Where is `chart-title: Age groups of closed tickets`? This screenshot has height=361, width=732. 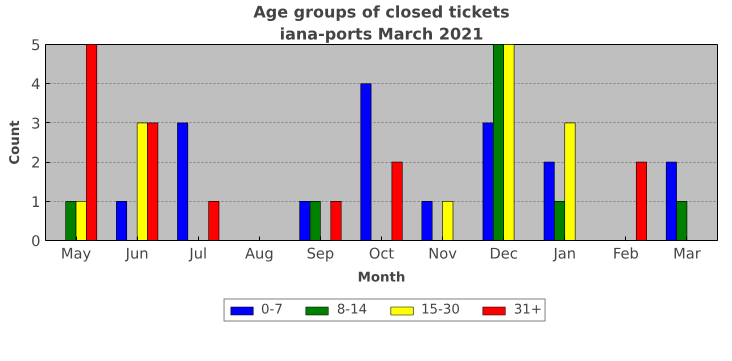 chart-title: Age groups of closed tickets is located at coordinates (381, 12).